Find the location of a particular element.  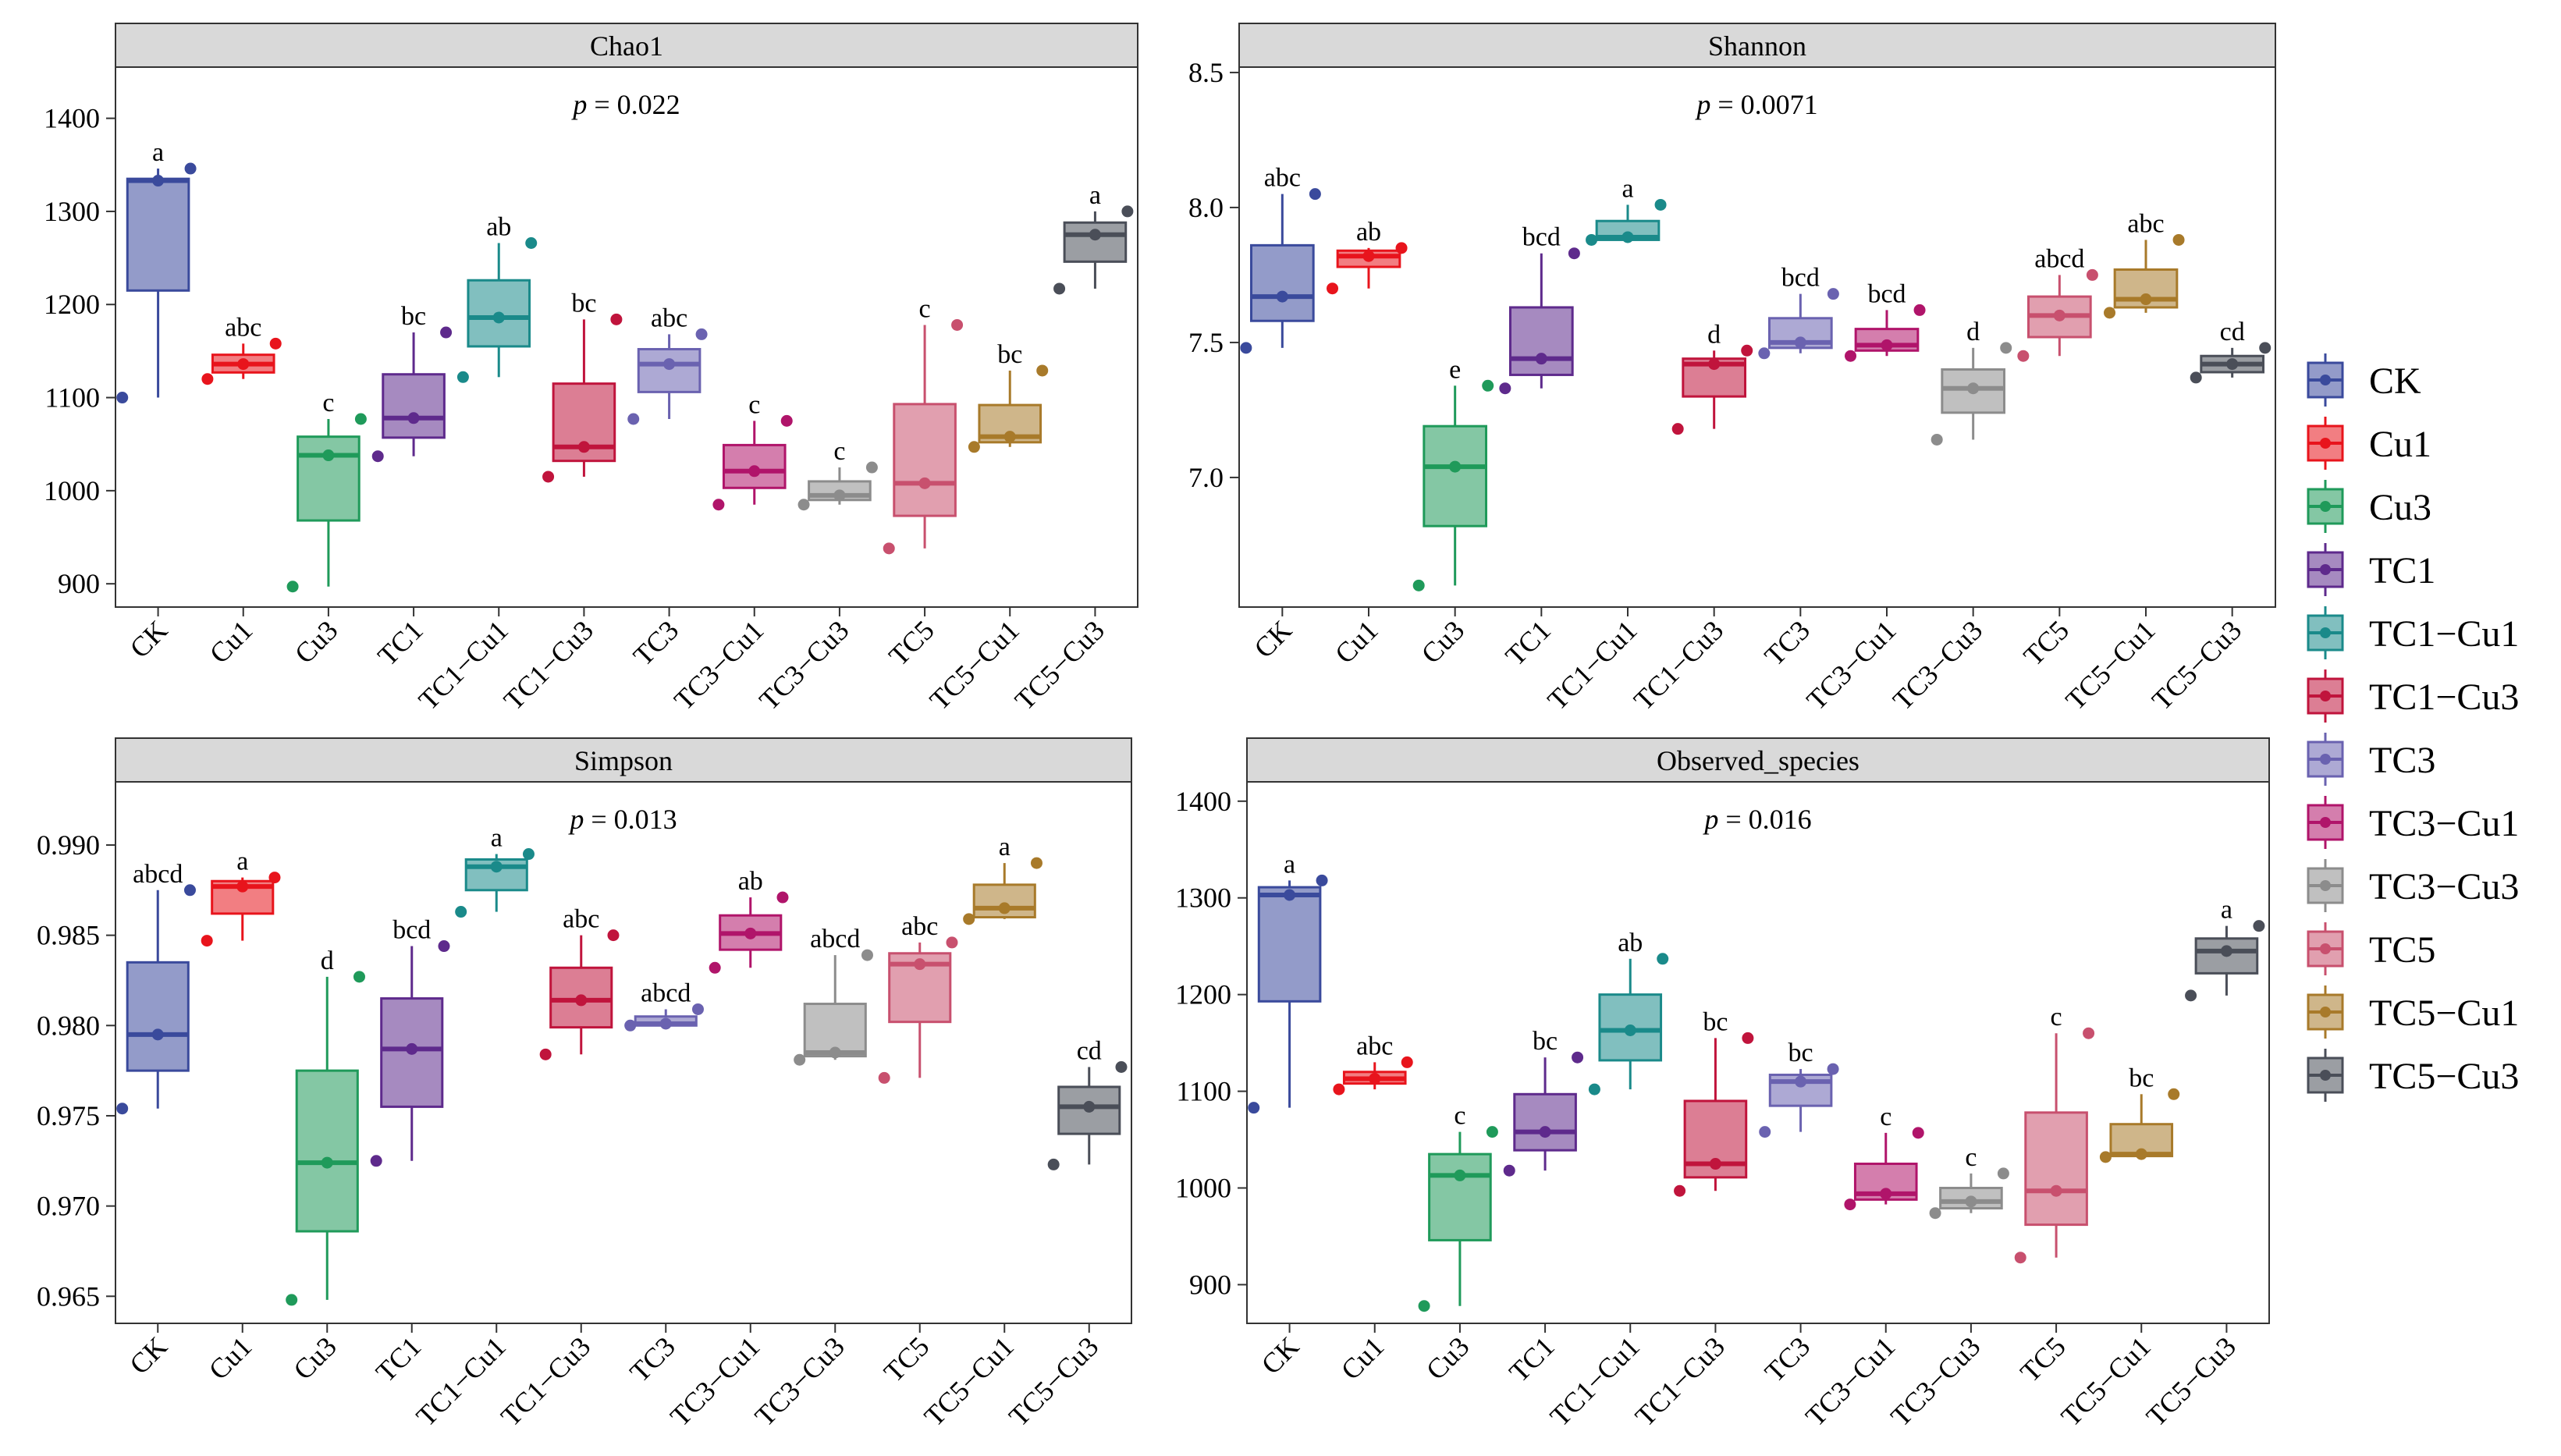

x-tick-label: TC3 is located at coordinates (1788, 1359).